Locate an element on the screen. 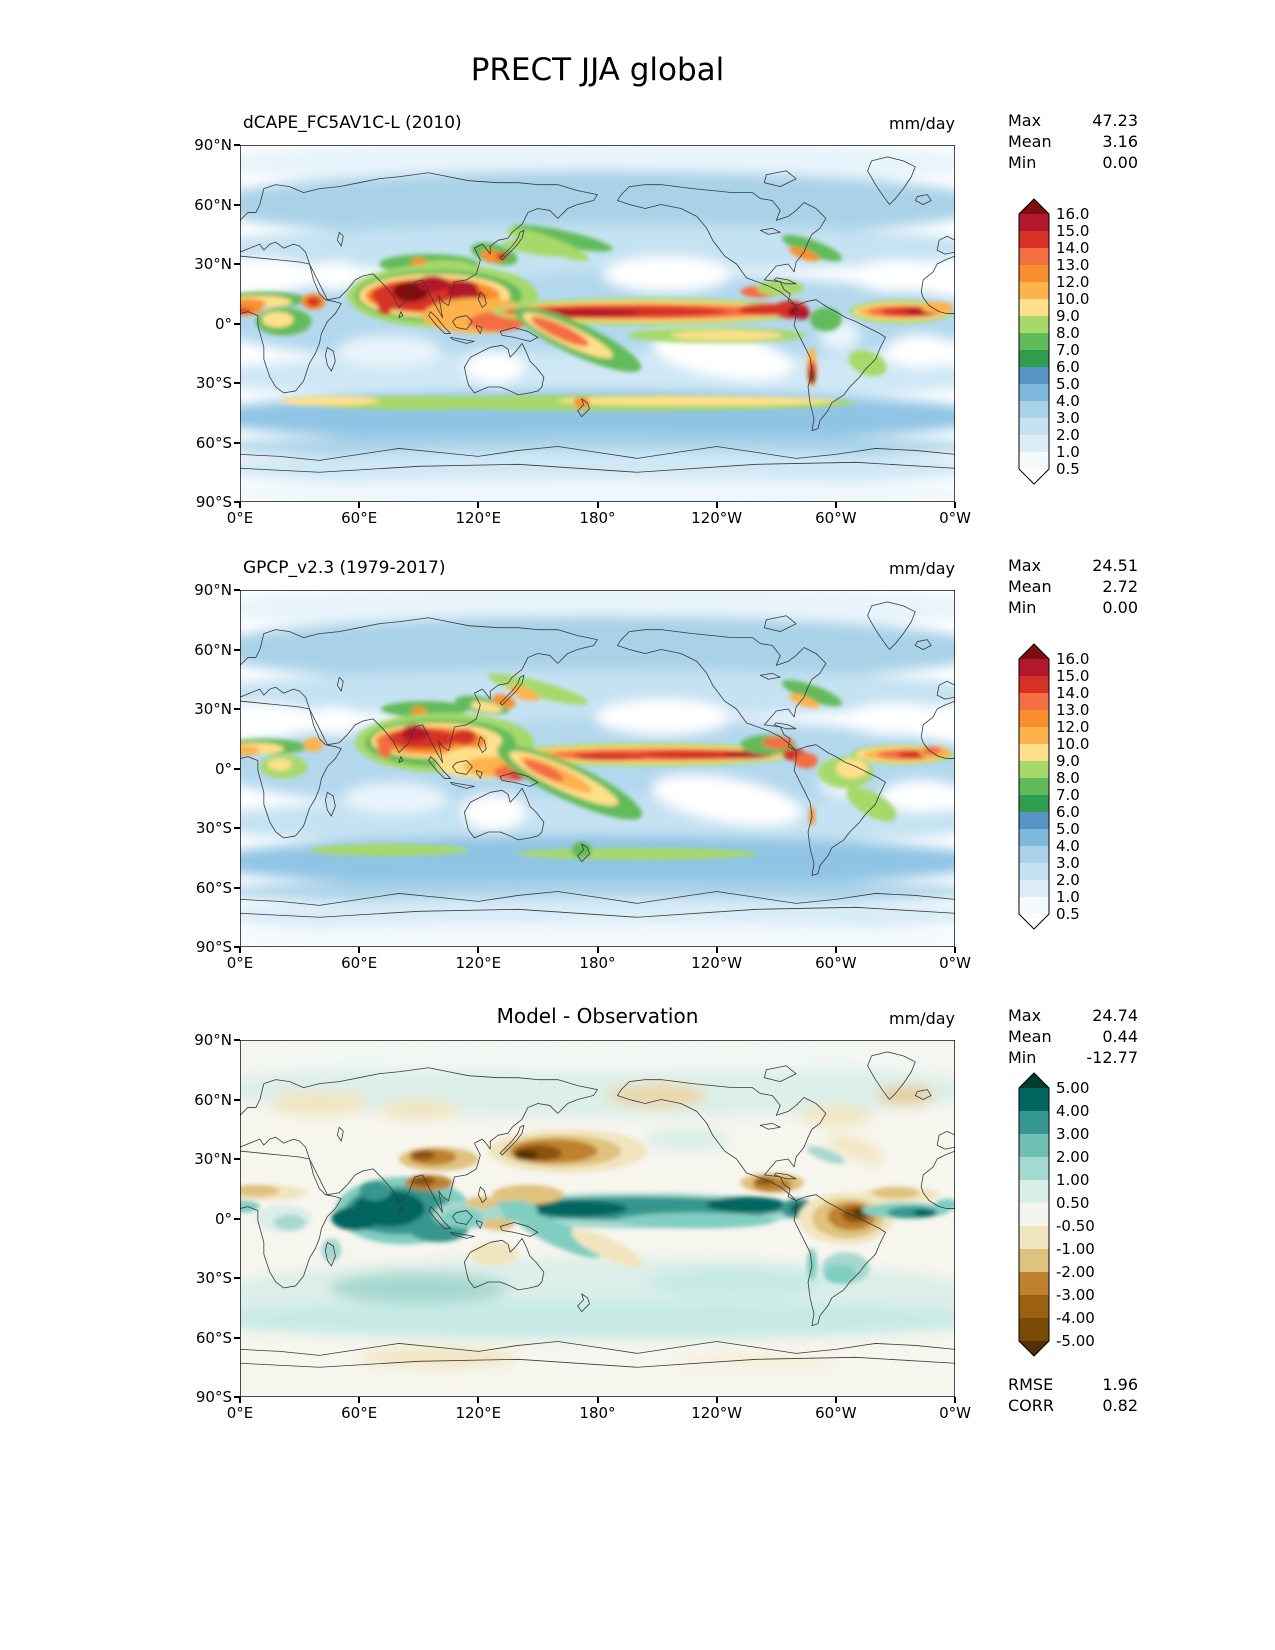 Image resolution: width=1275 pixels, height=1650 pixels. panel-title: dCAPE_FC5AV1C-L (2010) is located at coordinates (352, 123).